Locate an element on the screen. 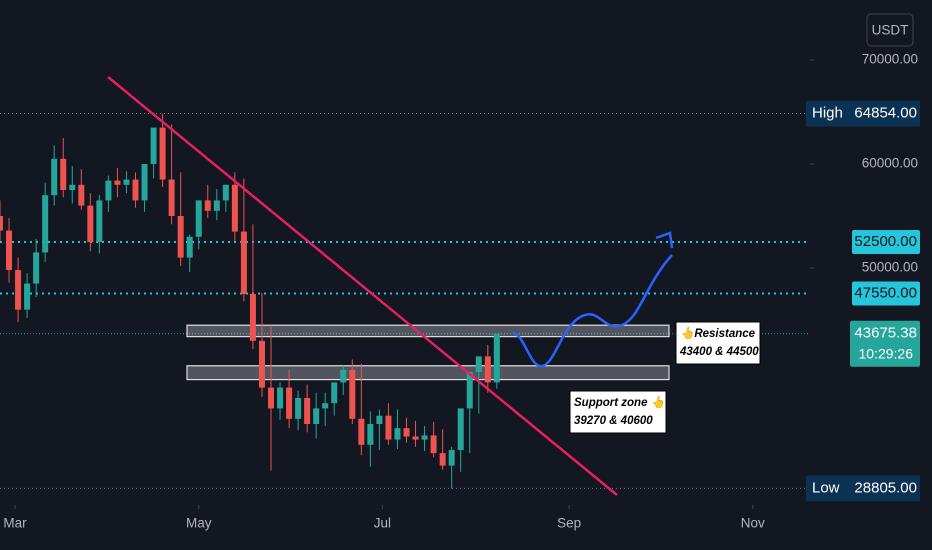 The image size is (932, 550). countdown: 10:29:26 is located at coordinates (886, 353).